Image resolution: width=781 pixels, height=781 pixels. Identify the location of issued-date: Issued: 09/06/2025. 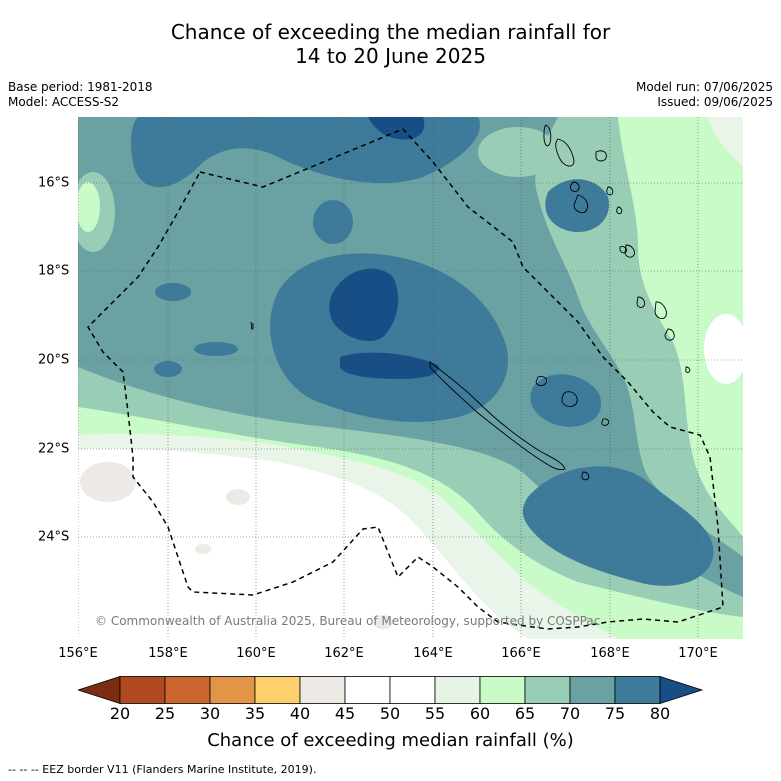
(715, 102).